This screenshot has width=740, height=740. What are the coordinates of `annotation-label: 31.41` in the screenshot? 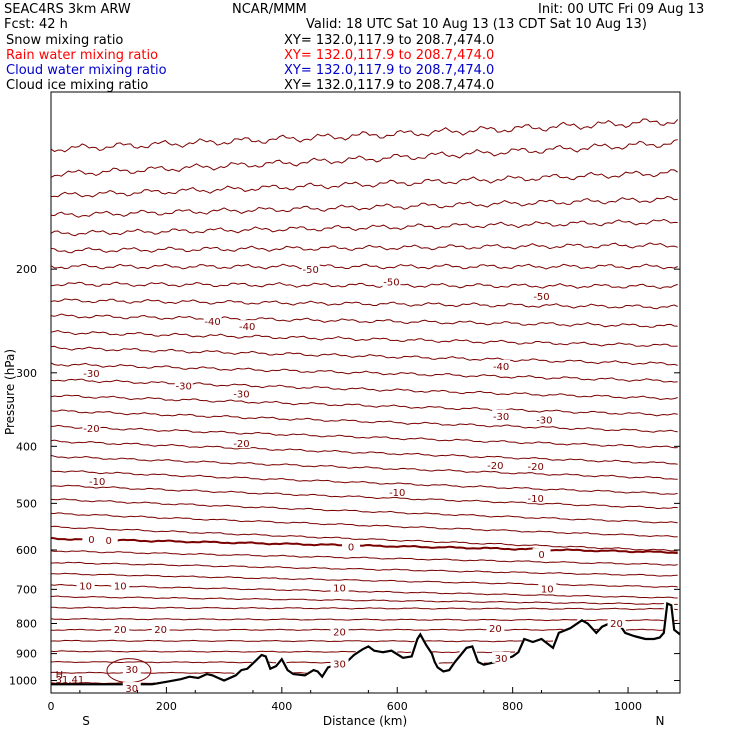 It's located at (70, 680).